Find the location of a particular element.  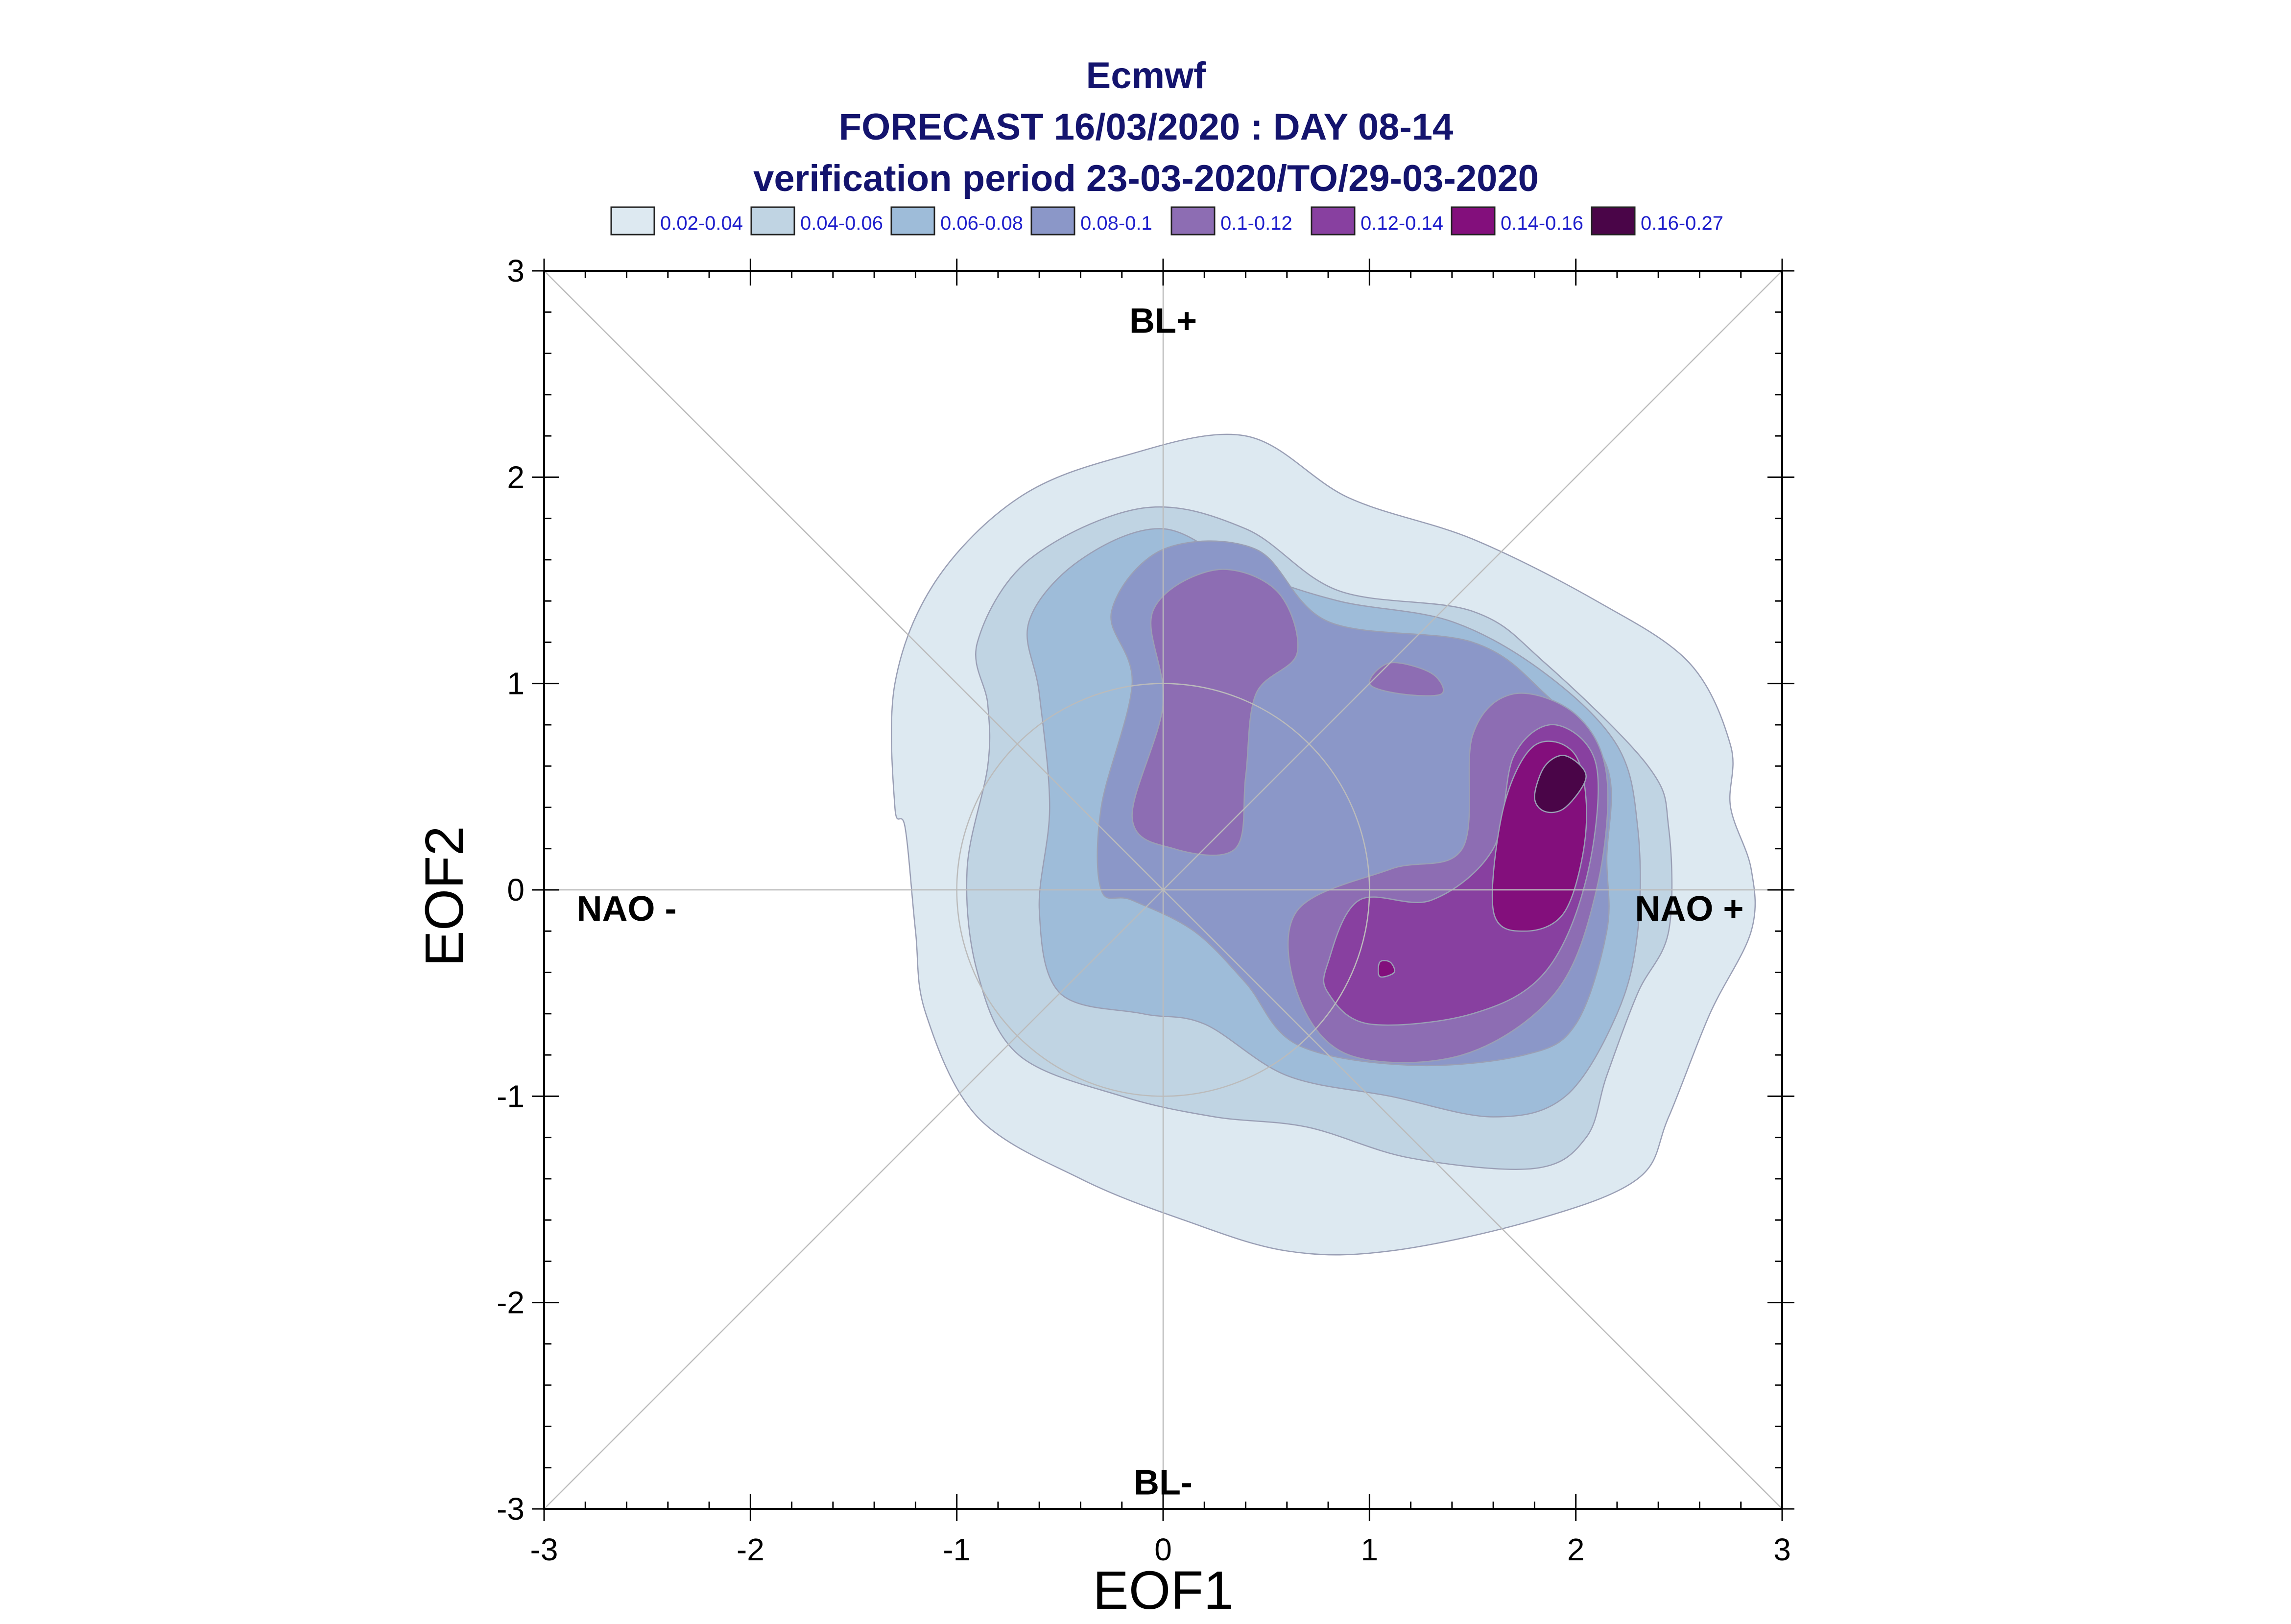

y-tick-label-5: -2 is located at coordinates (511, 1302).